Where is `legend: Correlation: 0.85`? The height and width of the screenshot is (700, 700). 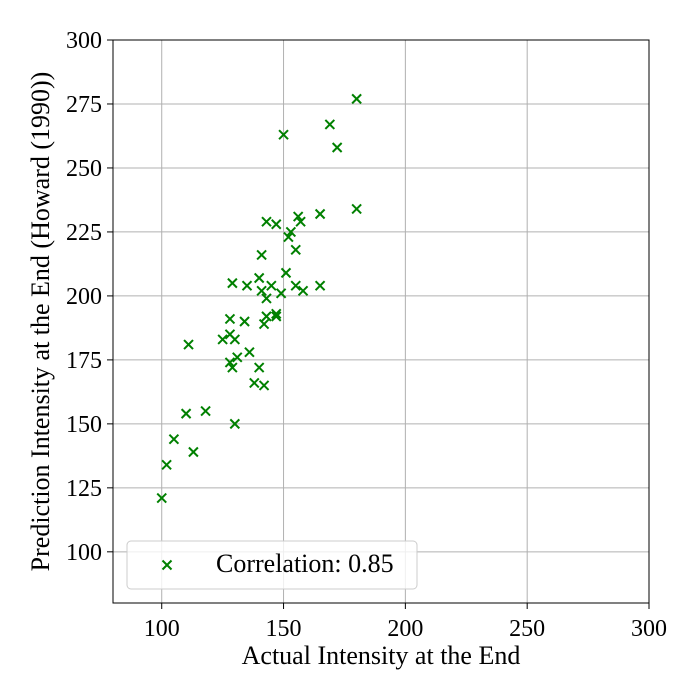 legend: Correlation: 0.85 is located at coordinates (272, 565).